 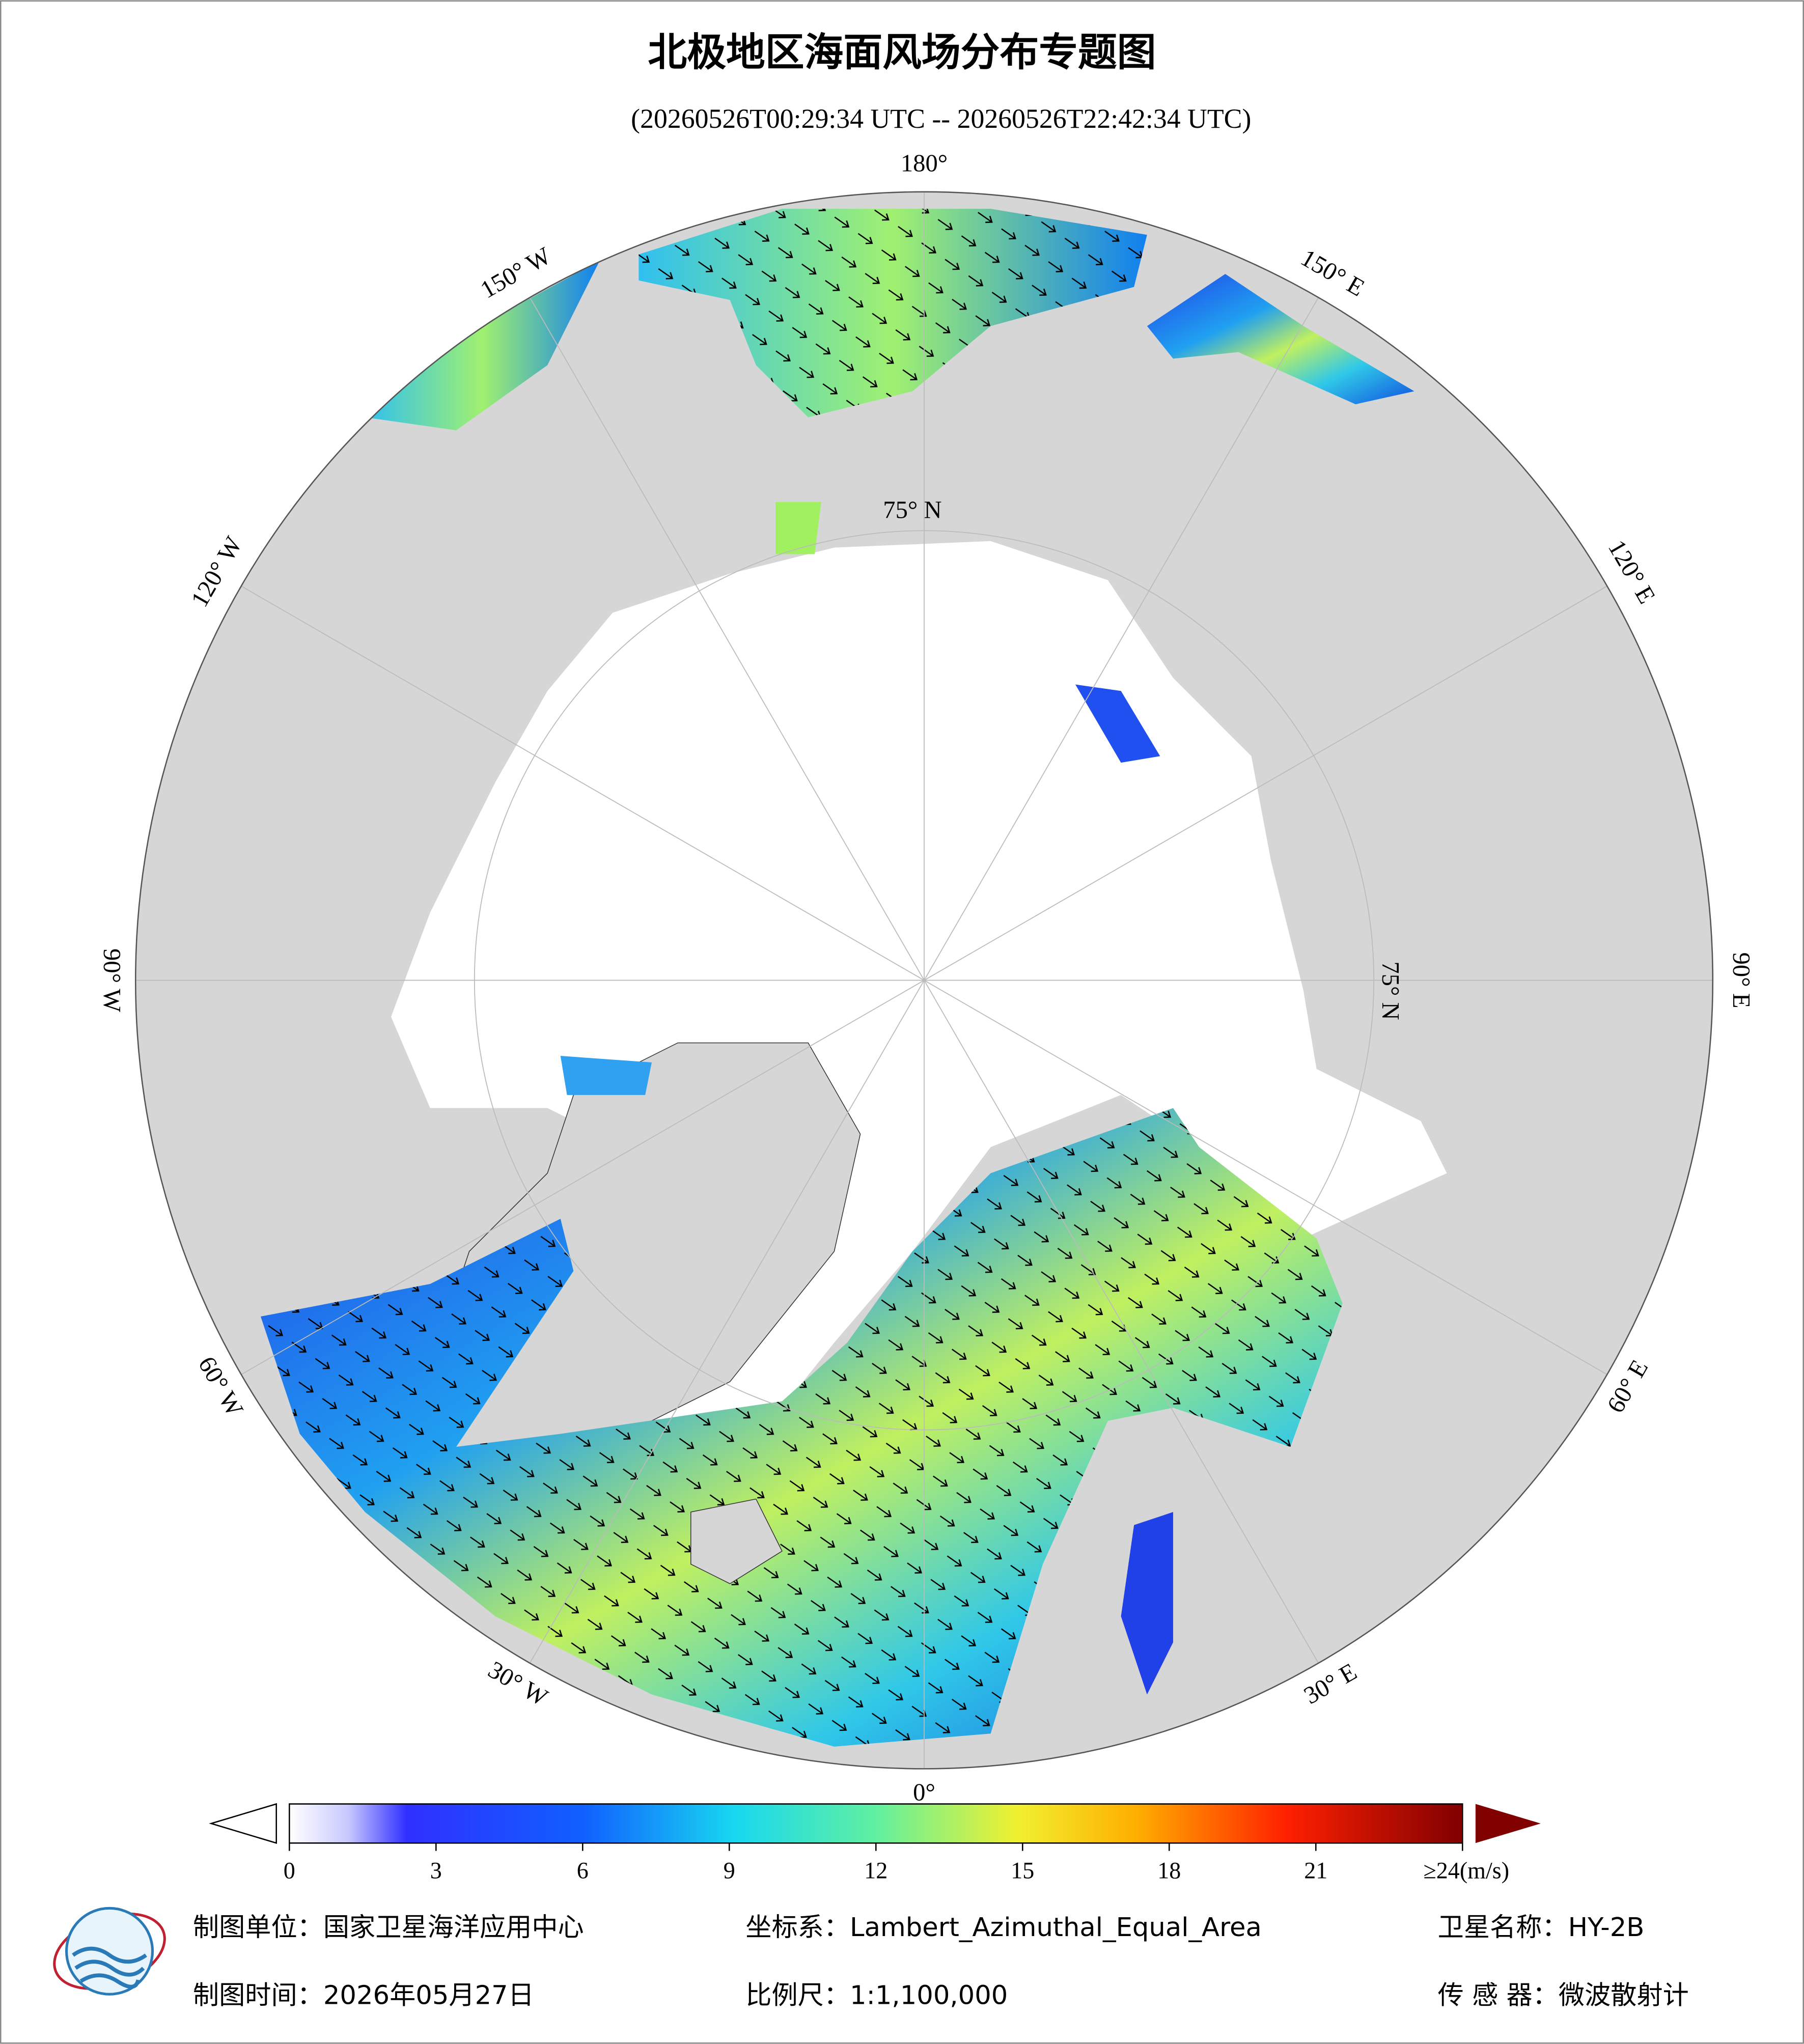 What do you see at coordinates (1563, 1995) in the screenshot?
I see `footer-sensor: 传 感 器：微波散射计` at bounding box center [1563, 1995].